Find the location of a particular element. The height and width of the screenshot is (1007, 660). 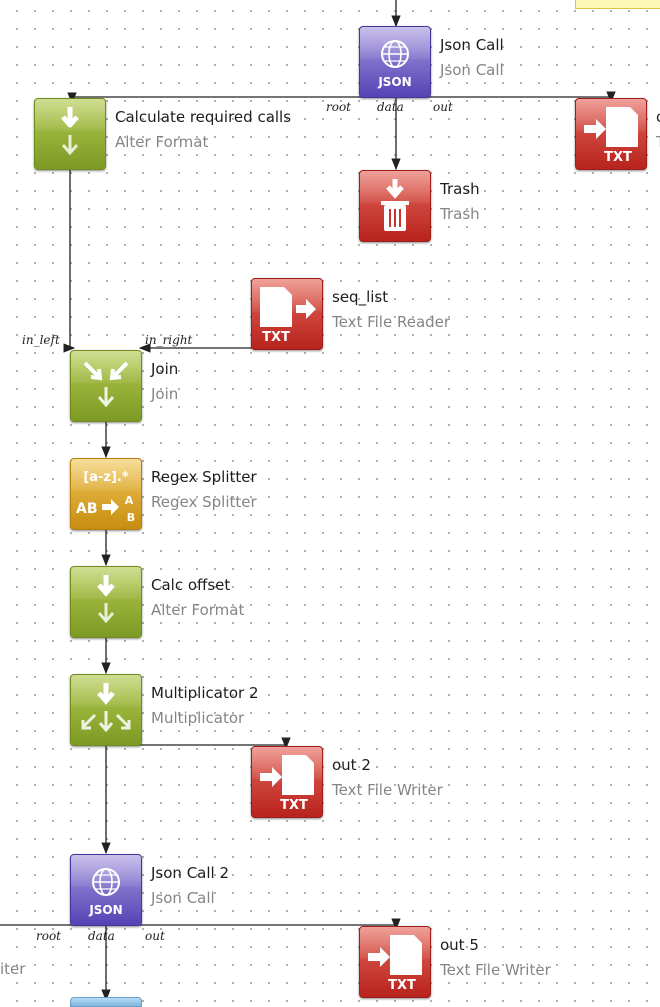

regex-icon: [a-z].* AB A B is located at coordinates (106, 494).